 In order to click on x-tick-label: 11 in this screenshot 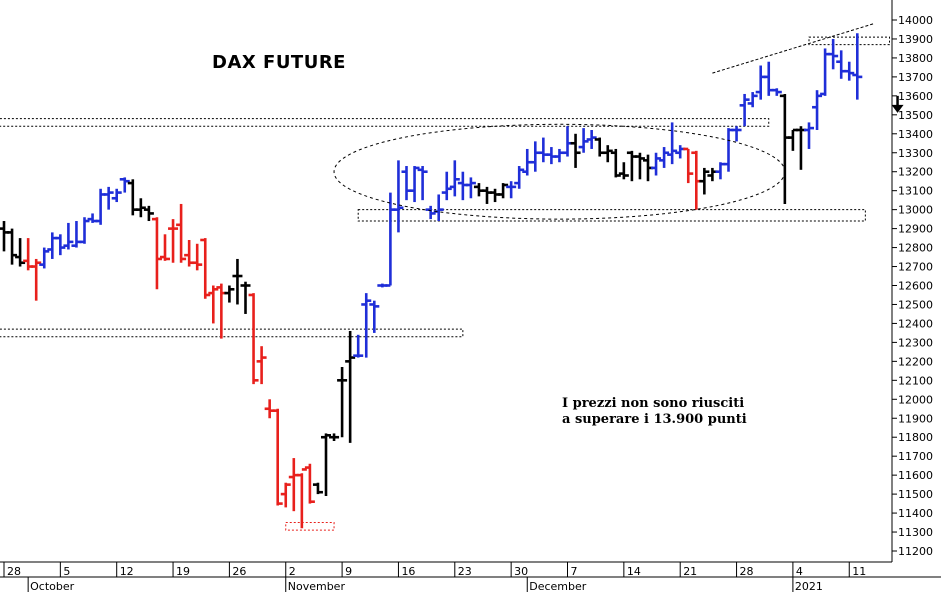, I will do `click(859, 571)`.